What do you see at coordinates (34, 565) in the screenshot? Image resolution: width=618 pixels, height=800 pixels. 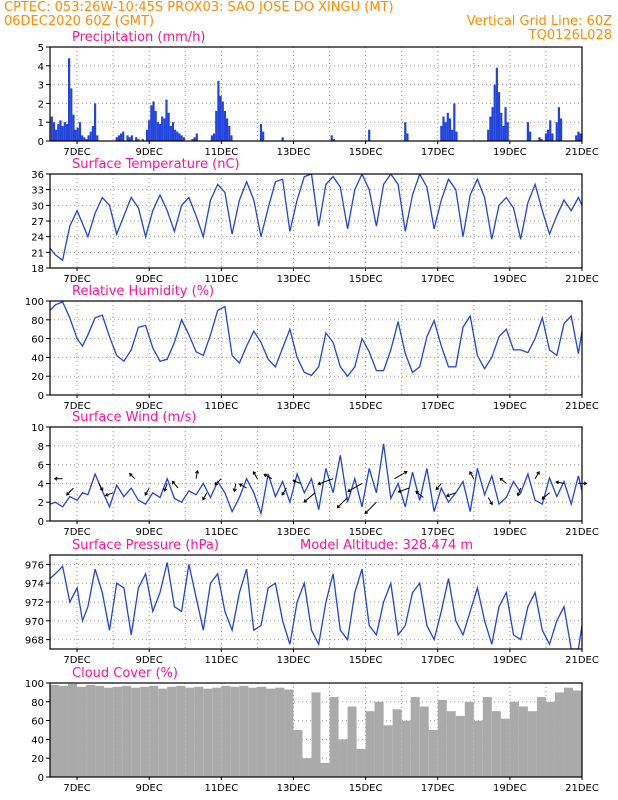 I see `y-tick-label: 976` at bounding box center [34, 565].